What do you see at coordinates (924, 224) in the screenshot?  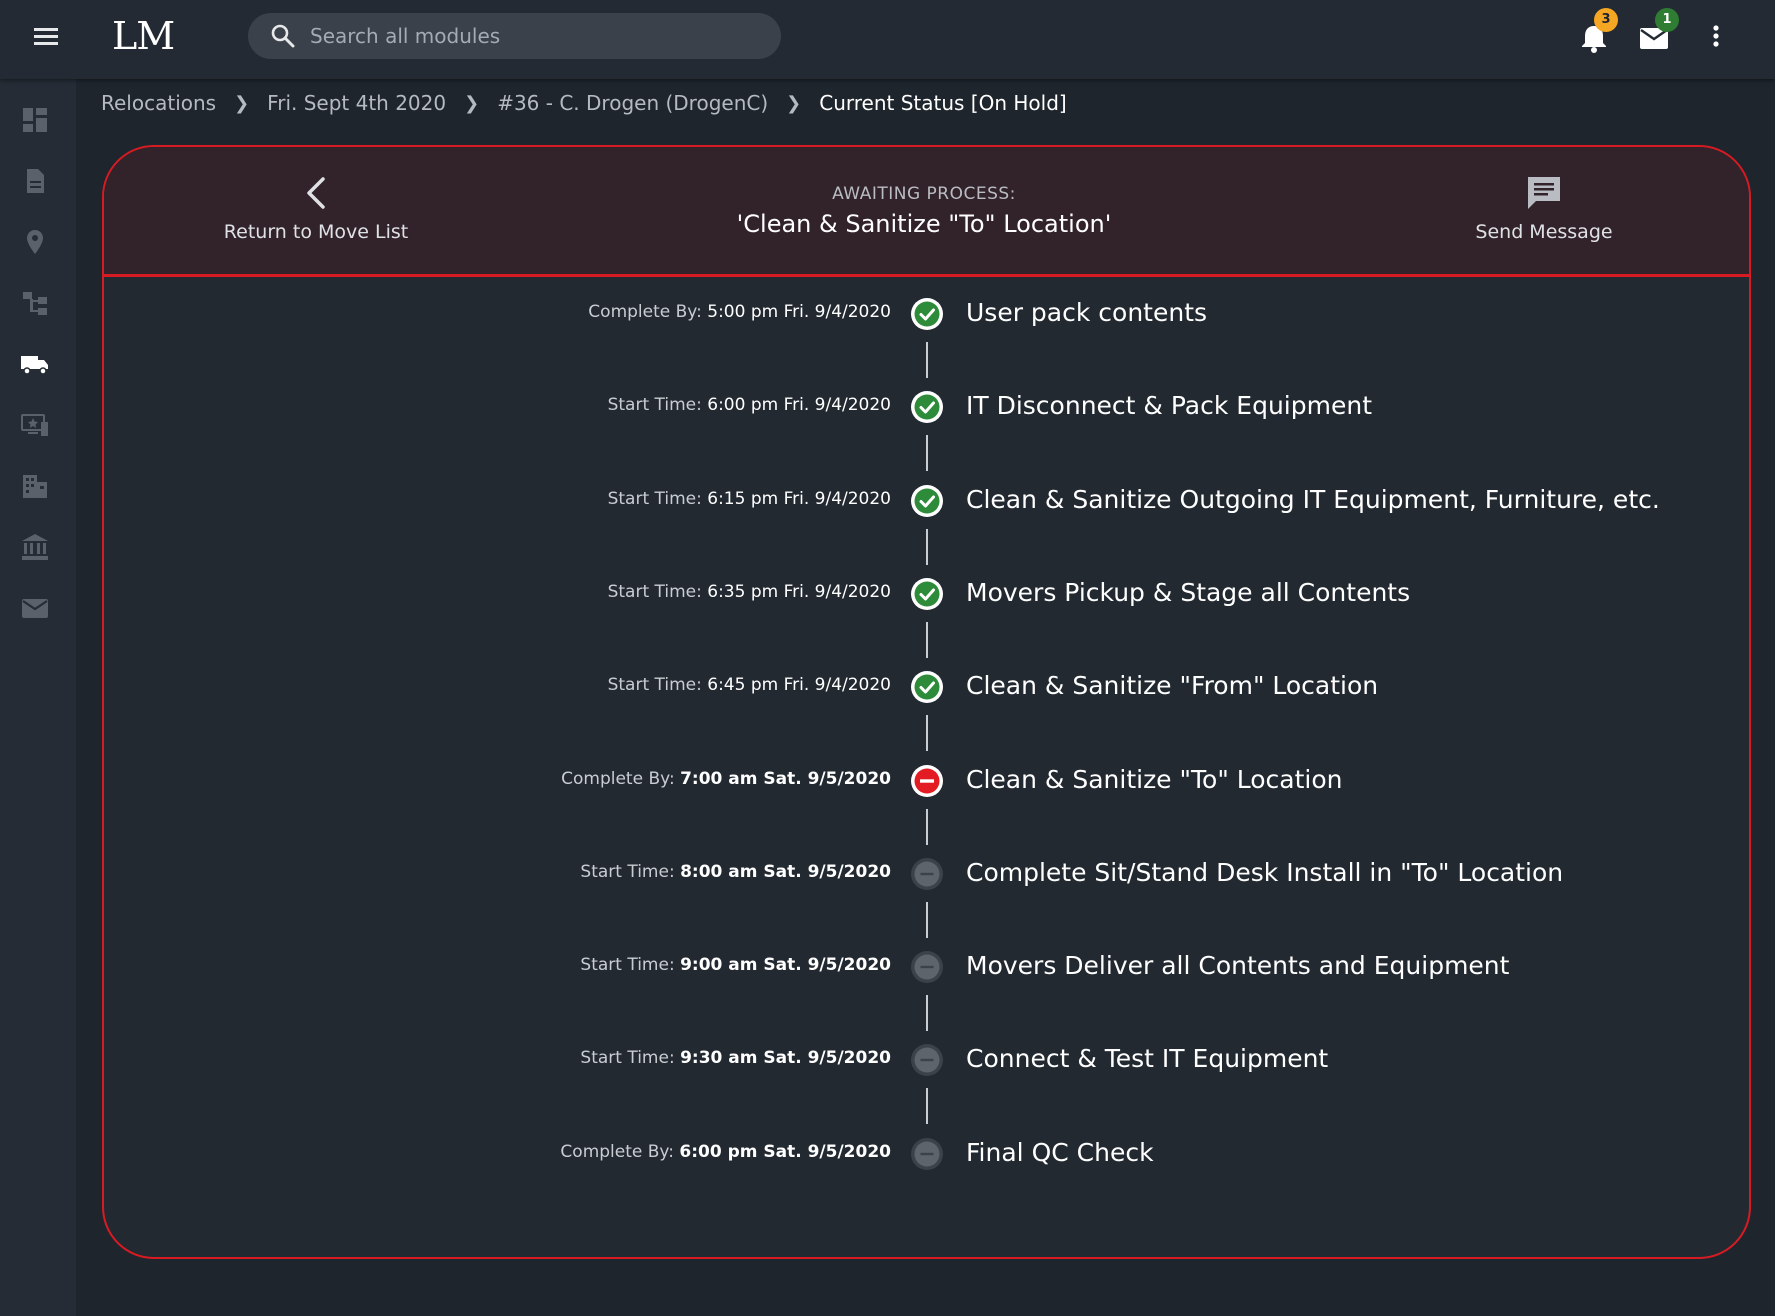 I see `awaiting-process-name: 'Clean & Sanitize "To" Location'` at bounding box center [924, 224].